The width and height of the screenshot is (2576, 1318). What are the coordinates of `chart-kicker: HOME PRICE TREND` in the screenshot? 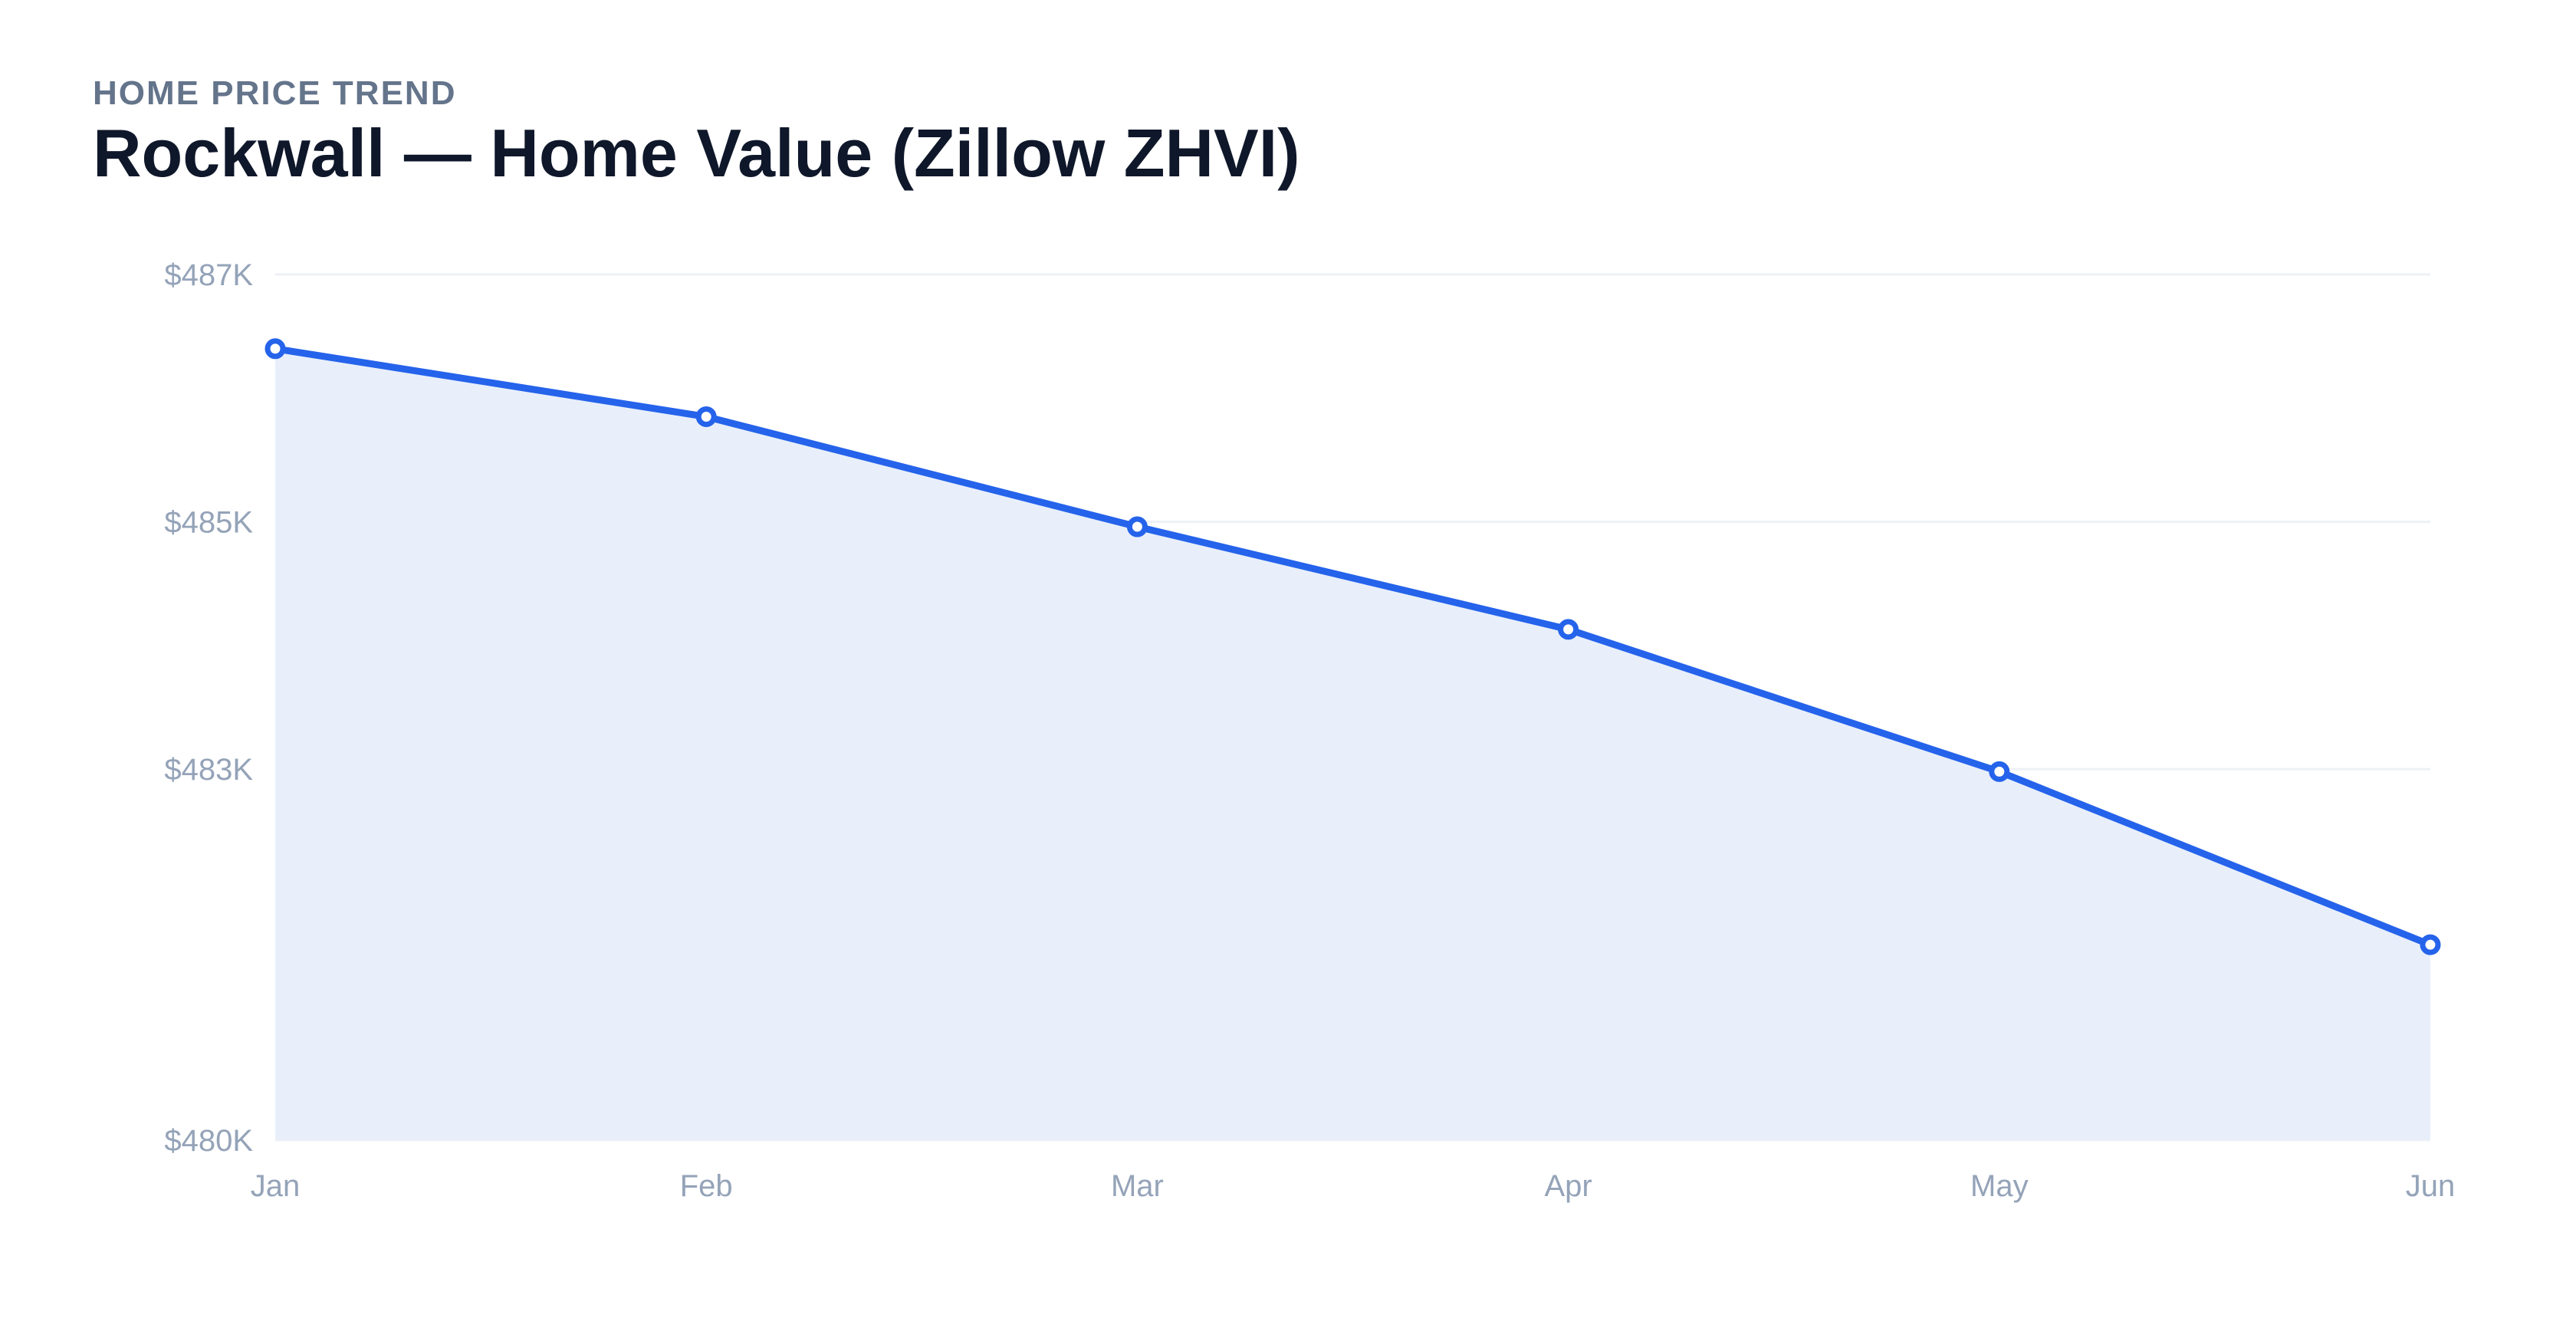 It's located at (275, 93).